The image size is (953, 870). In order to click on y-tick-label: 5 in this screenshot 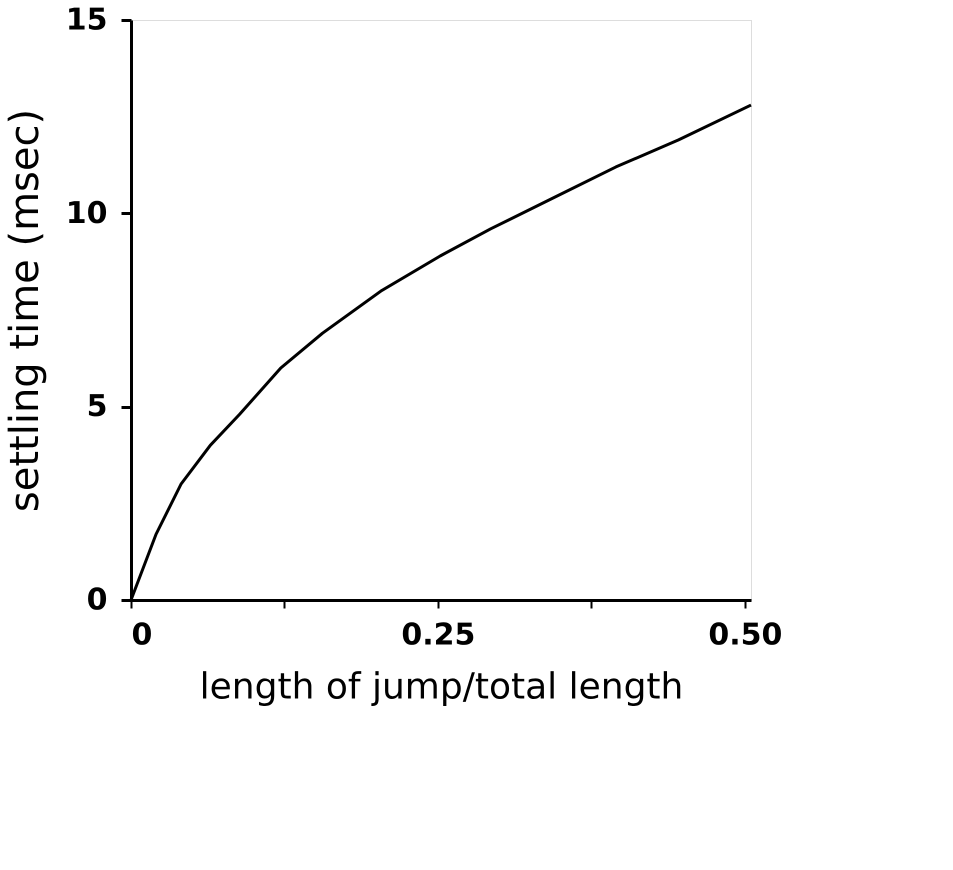, I will do `click(97, 406)`.